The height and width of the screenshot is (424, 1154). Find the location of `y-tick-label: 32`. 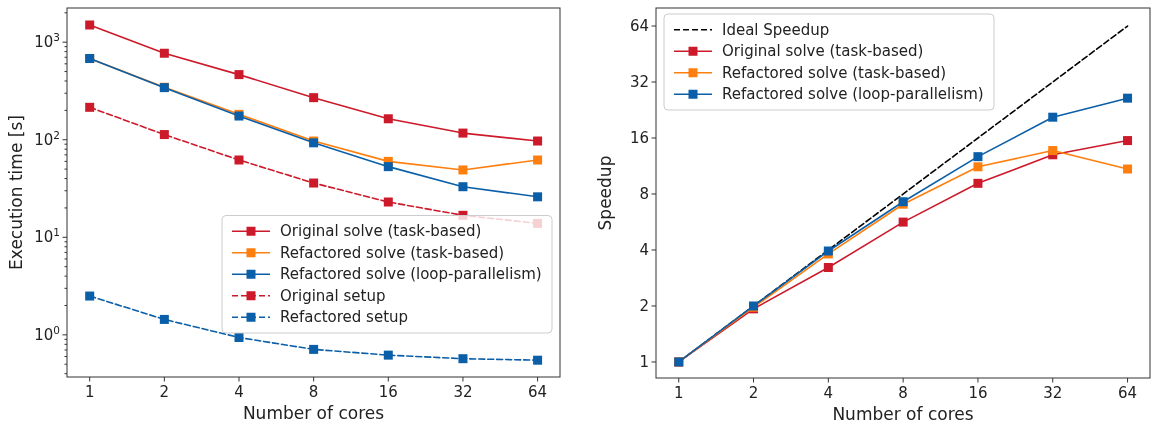

y-tick-label: 32 is located at coordinates (639, 82).